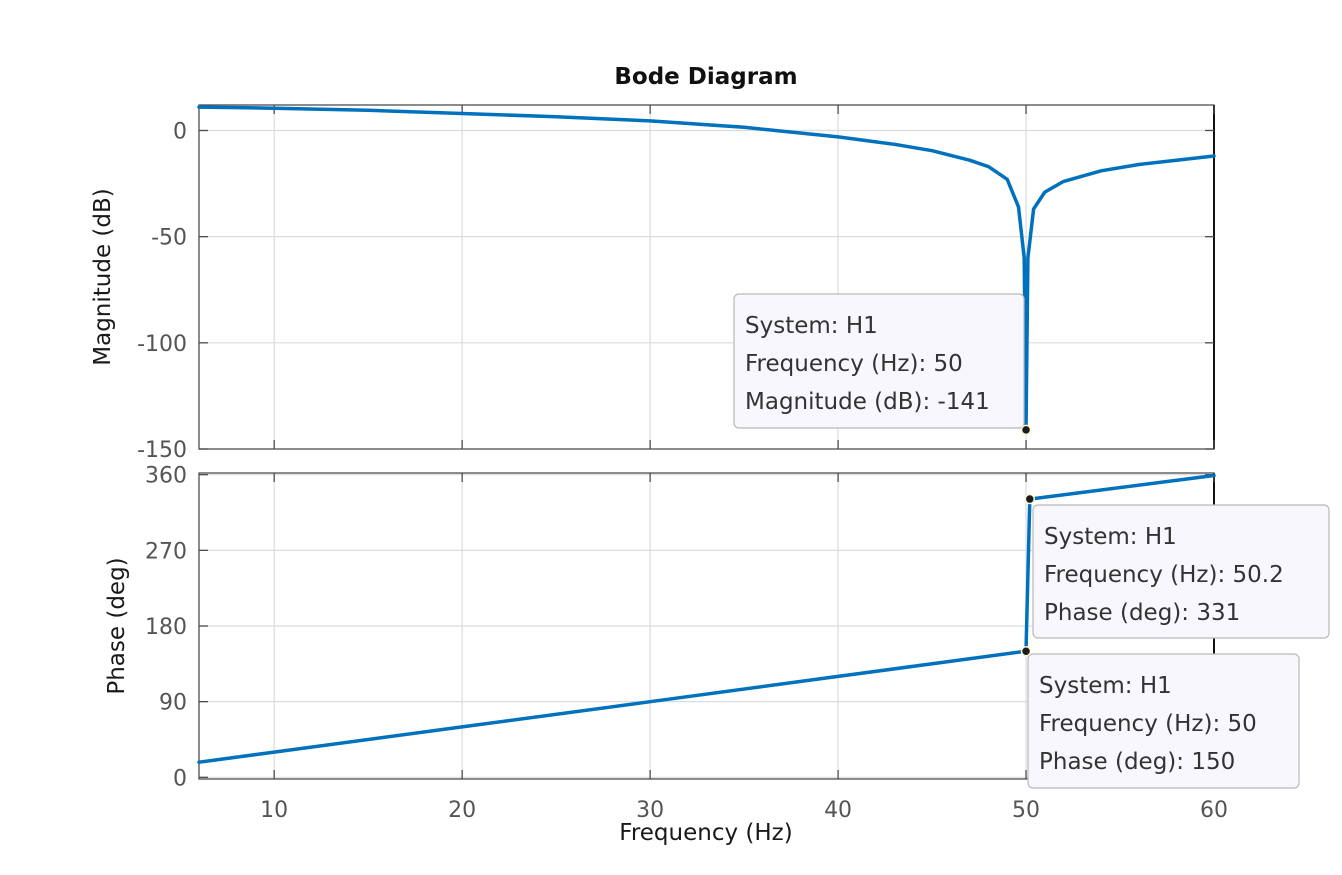 The width and height of the screenshot is (1342, 875). What do you see at coordinates (838, 810) in the screenshot?
I see `xtick-label: 40` at bounding box center [838, 810].